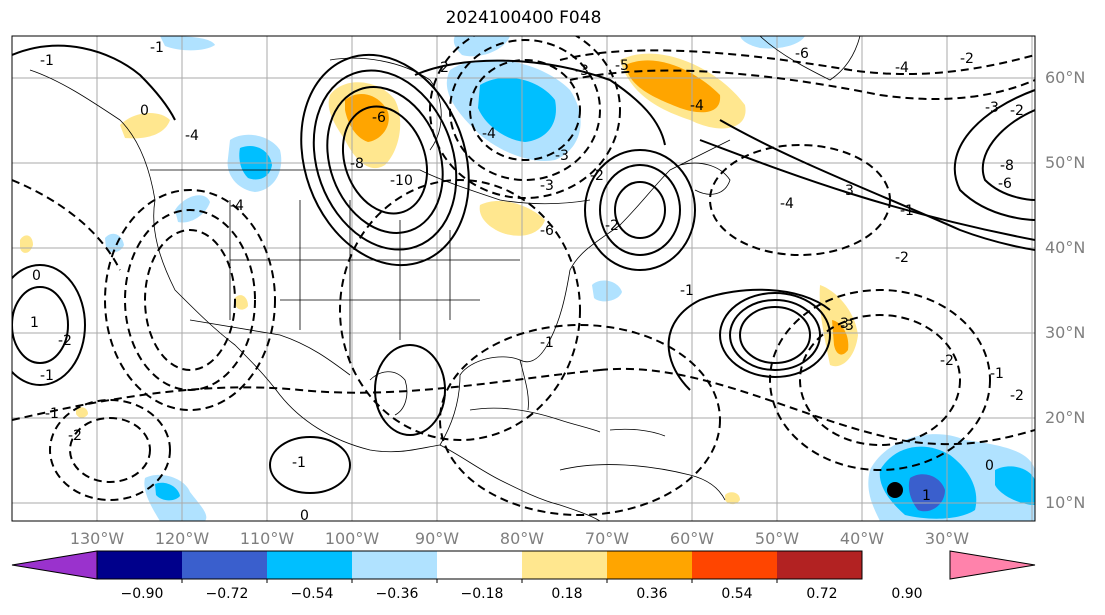 This screenshot has height=615, width=1105. Describe the element at coordinates (844, 324) in the screenshot. I see `contour-label: 3` at that location.